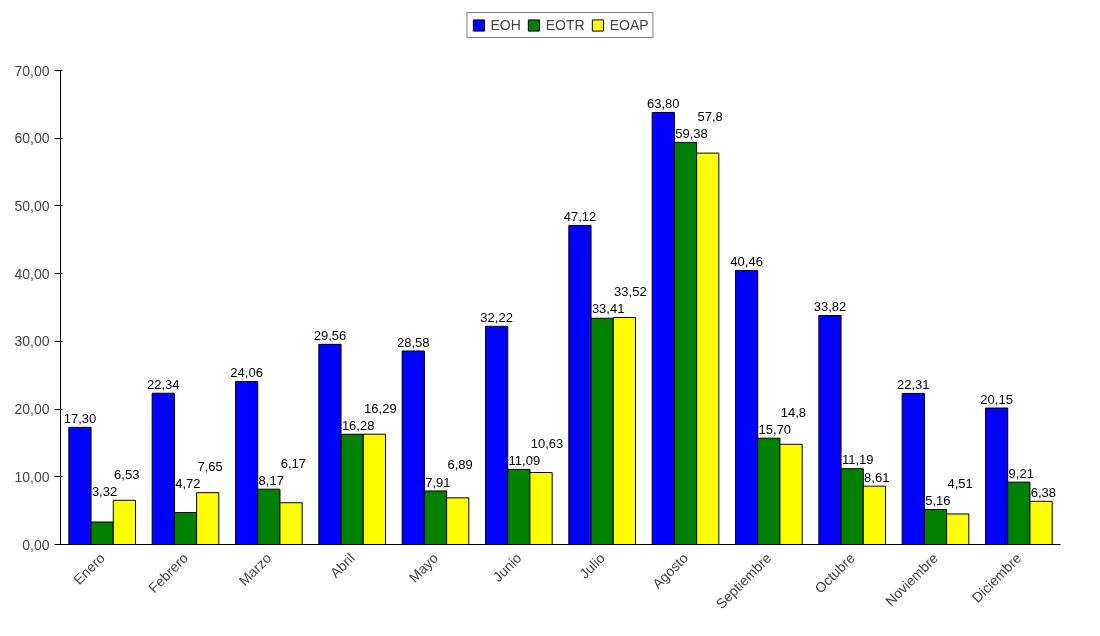 This screenshot has width=1100, height=636. I want to click on data-label: 6,53, so click(127, 474).